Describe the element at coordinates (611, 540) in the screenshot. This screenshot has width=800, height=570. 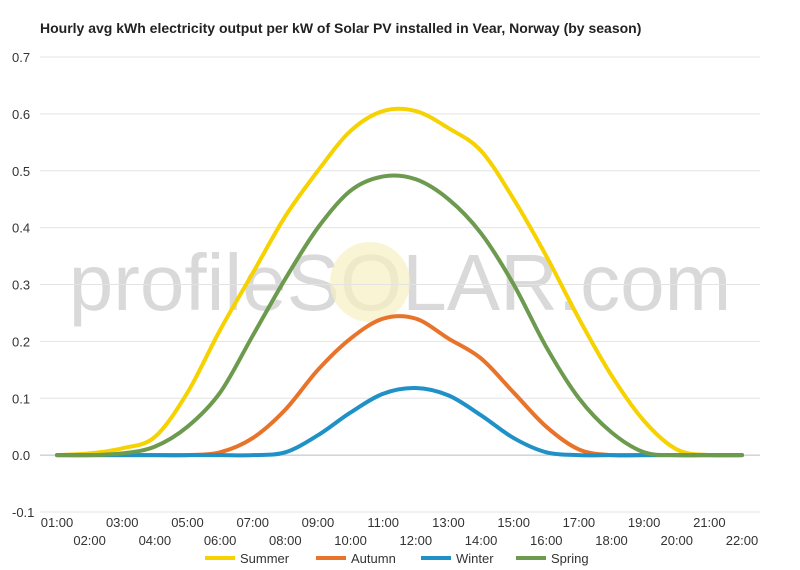
I see `x-tick-label: 18:00` at that location.